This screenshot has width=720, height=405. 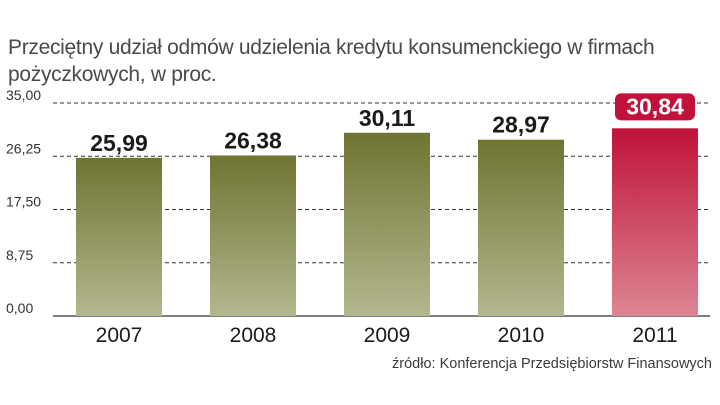 What do you see at coordinates (654, 335) in the screenshot?
I see `category-label: 2011` at bounding box center [654, 335].